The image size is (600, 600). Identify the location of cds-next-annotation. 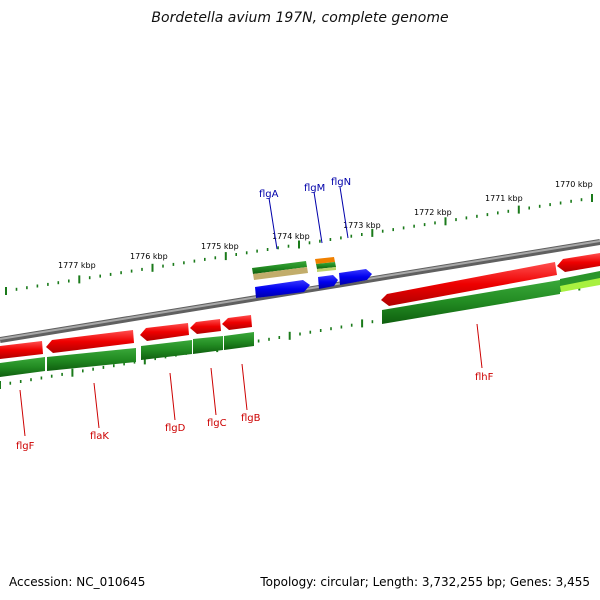
(580, 285).